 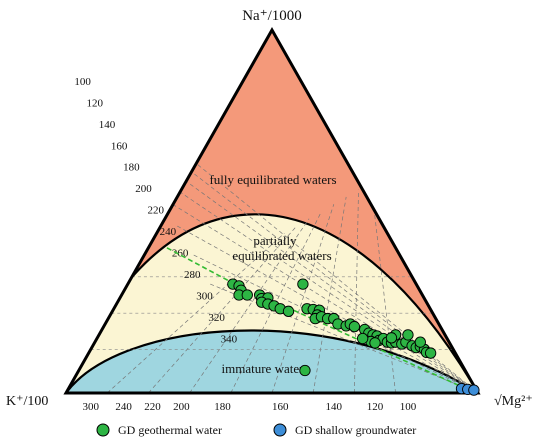 What do you see at coordinates (408, 407) in the screenshot?
I see `tick-label-bottom-edge: 100` at bounding box center [408, 407].